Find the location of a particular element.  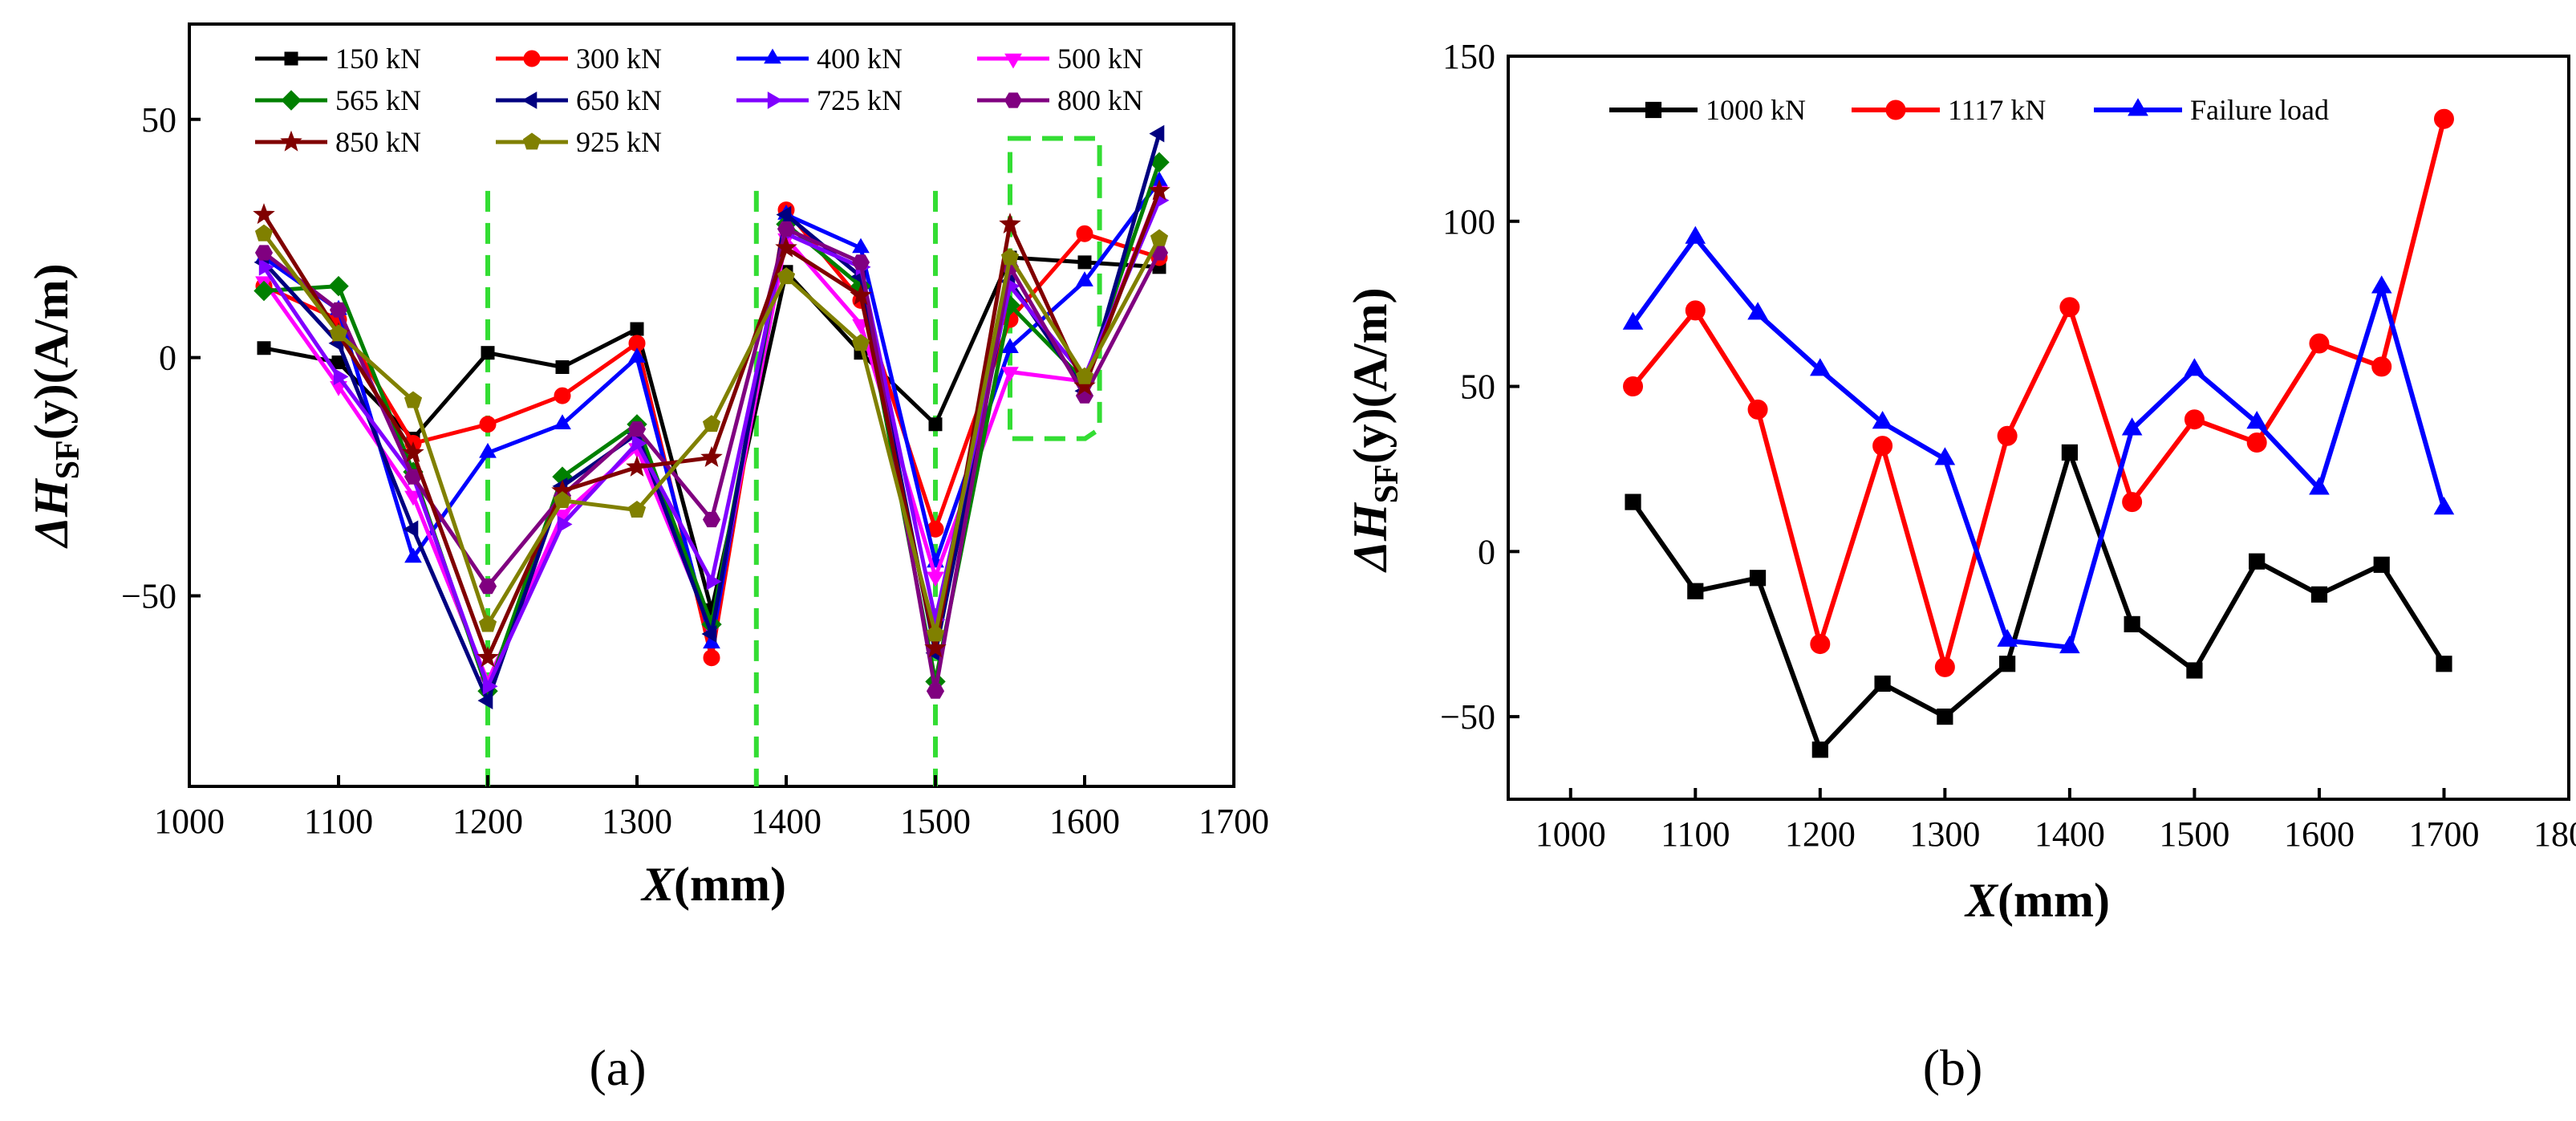

legend-label: 850 kN is located at coordinates (378, 142).